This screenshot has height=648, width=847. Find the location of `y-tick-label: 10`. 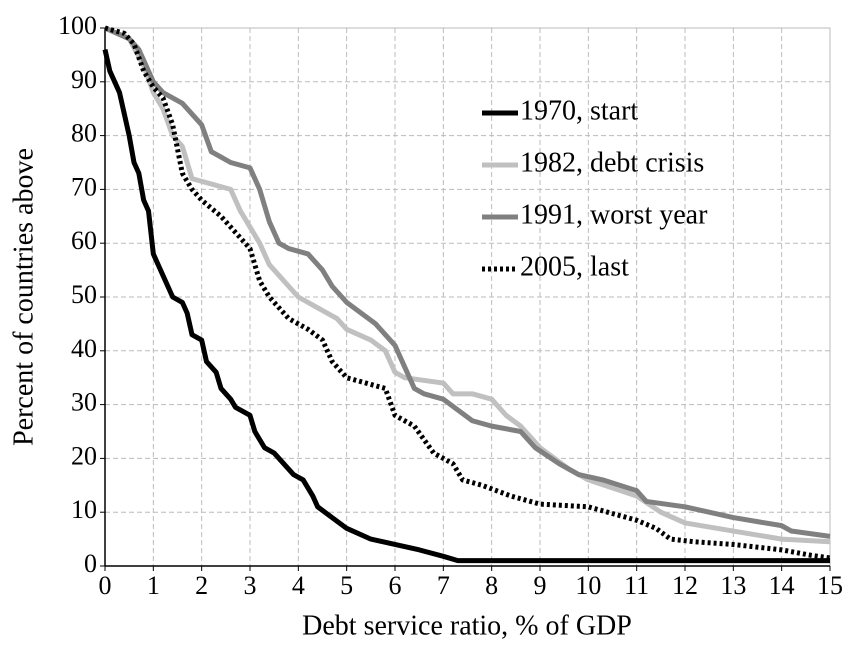

y-tick-label: 10 is located at coordinates (84, 509).